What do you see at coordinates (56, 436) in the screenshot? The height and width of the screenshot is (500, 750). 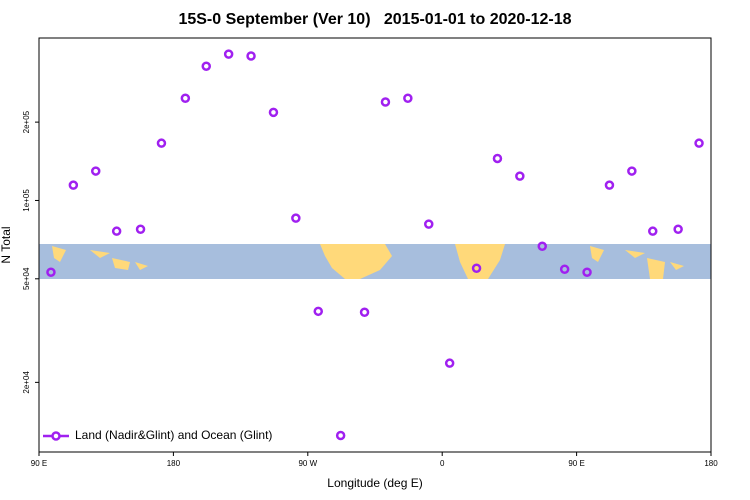 I see `legend-marker` at bounding box center [56, 436].